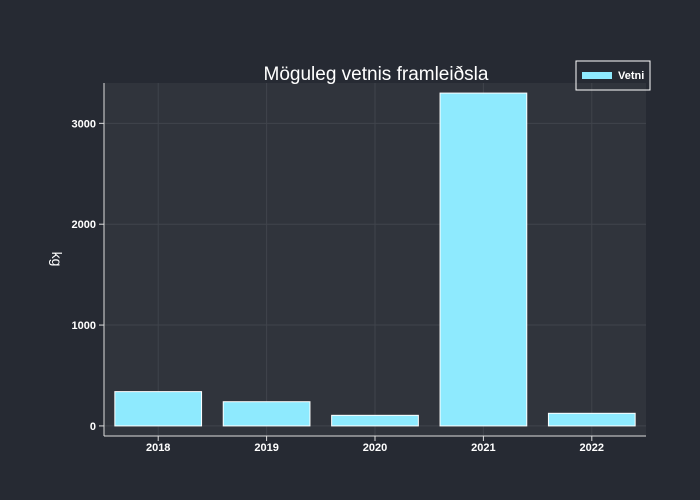 The image size is (700, 500). What do you see at coordinates (158, 409) in the screenshot?
I see `bar-2018` at bounding box center [158, 409].